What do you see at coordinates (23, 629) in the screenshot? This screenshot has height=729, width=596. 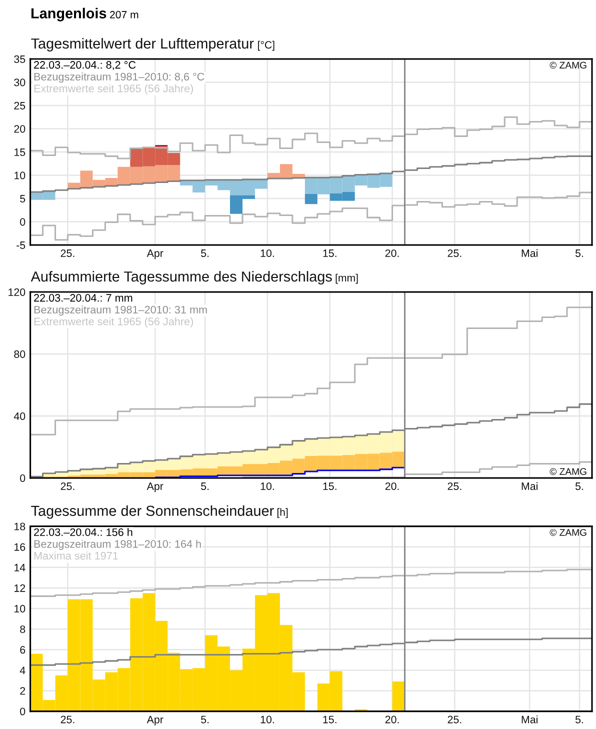 I see `y-tick-label: 8` at bounding box center [23, 629].